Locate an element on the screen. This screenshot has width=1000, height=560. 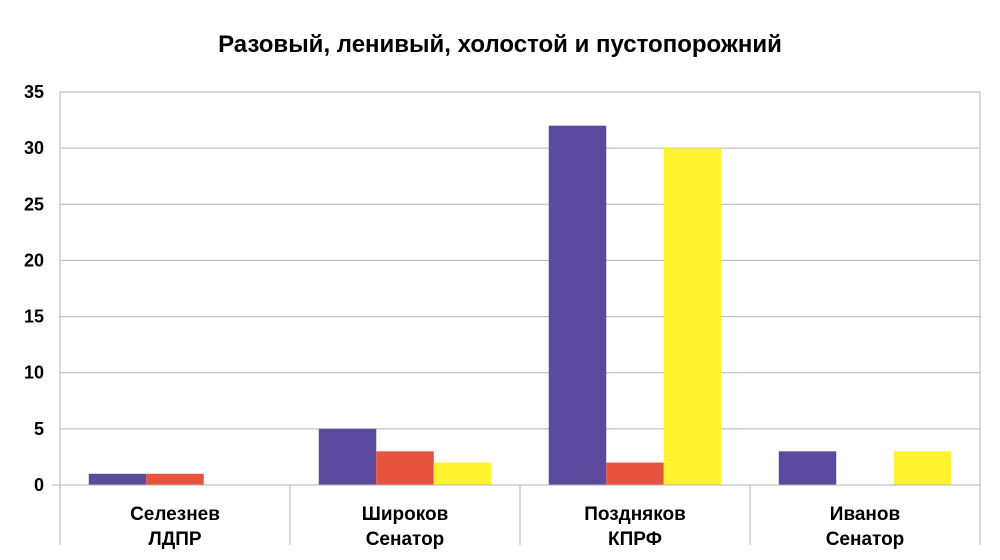
y-tick-label: 5 is located at coordinates (39, 429).